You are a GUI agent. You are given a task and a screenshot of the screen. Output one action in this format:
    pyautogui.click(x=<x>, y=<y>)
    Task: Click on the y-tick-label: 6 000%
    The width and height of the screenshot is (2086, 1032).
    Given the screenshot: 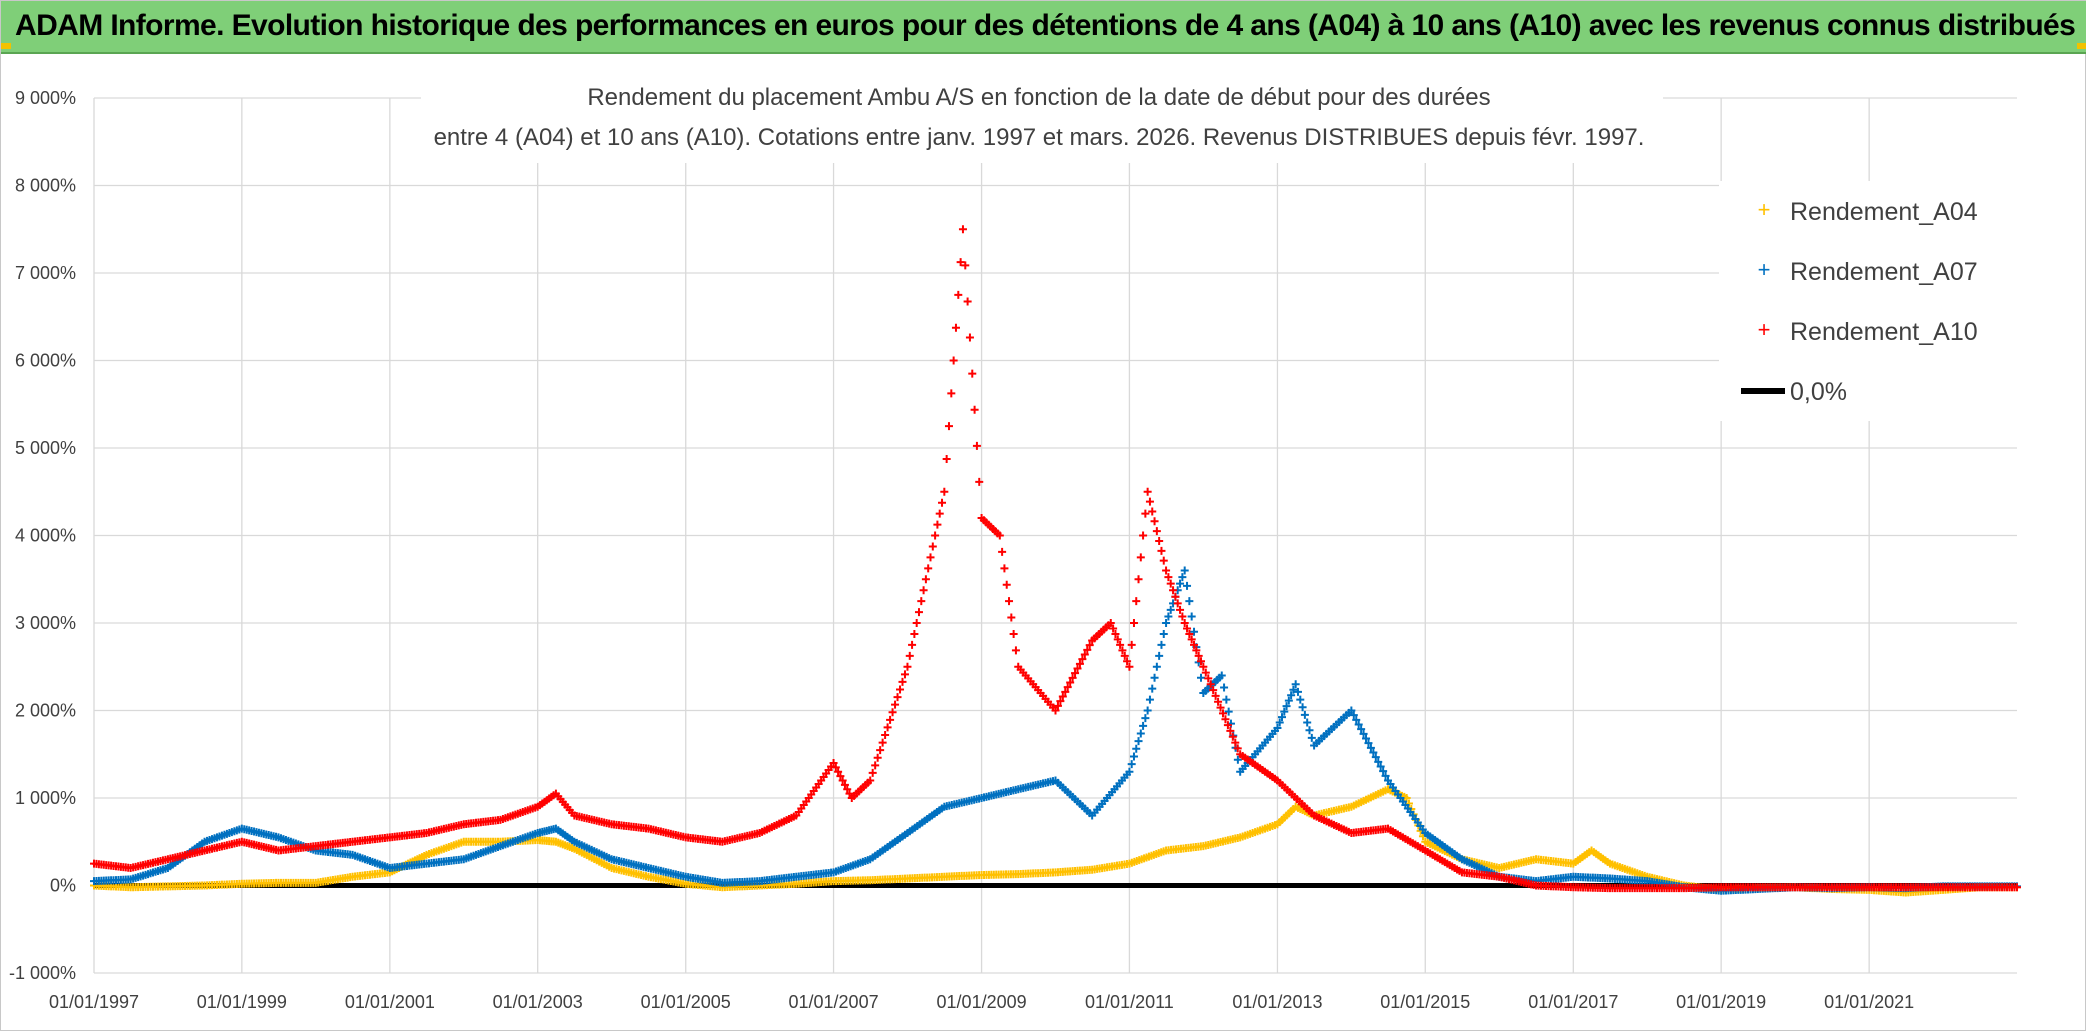 What is the action you would take?
    pyautogui.click(x=45, y=361)
    